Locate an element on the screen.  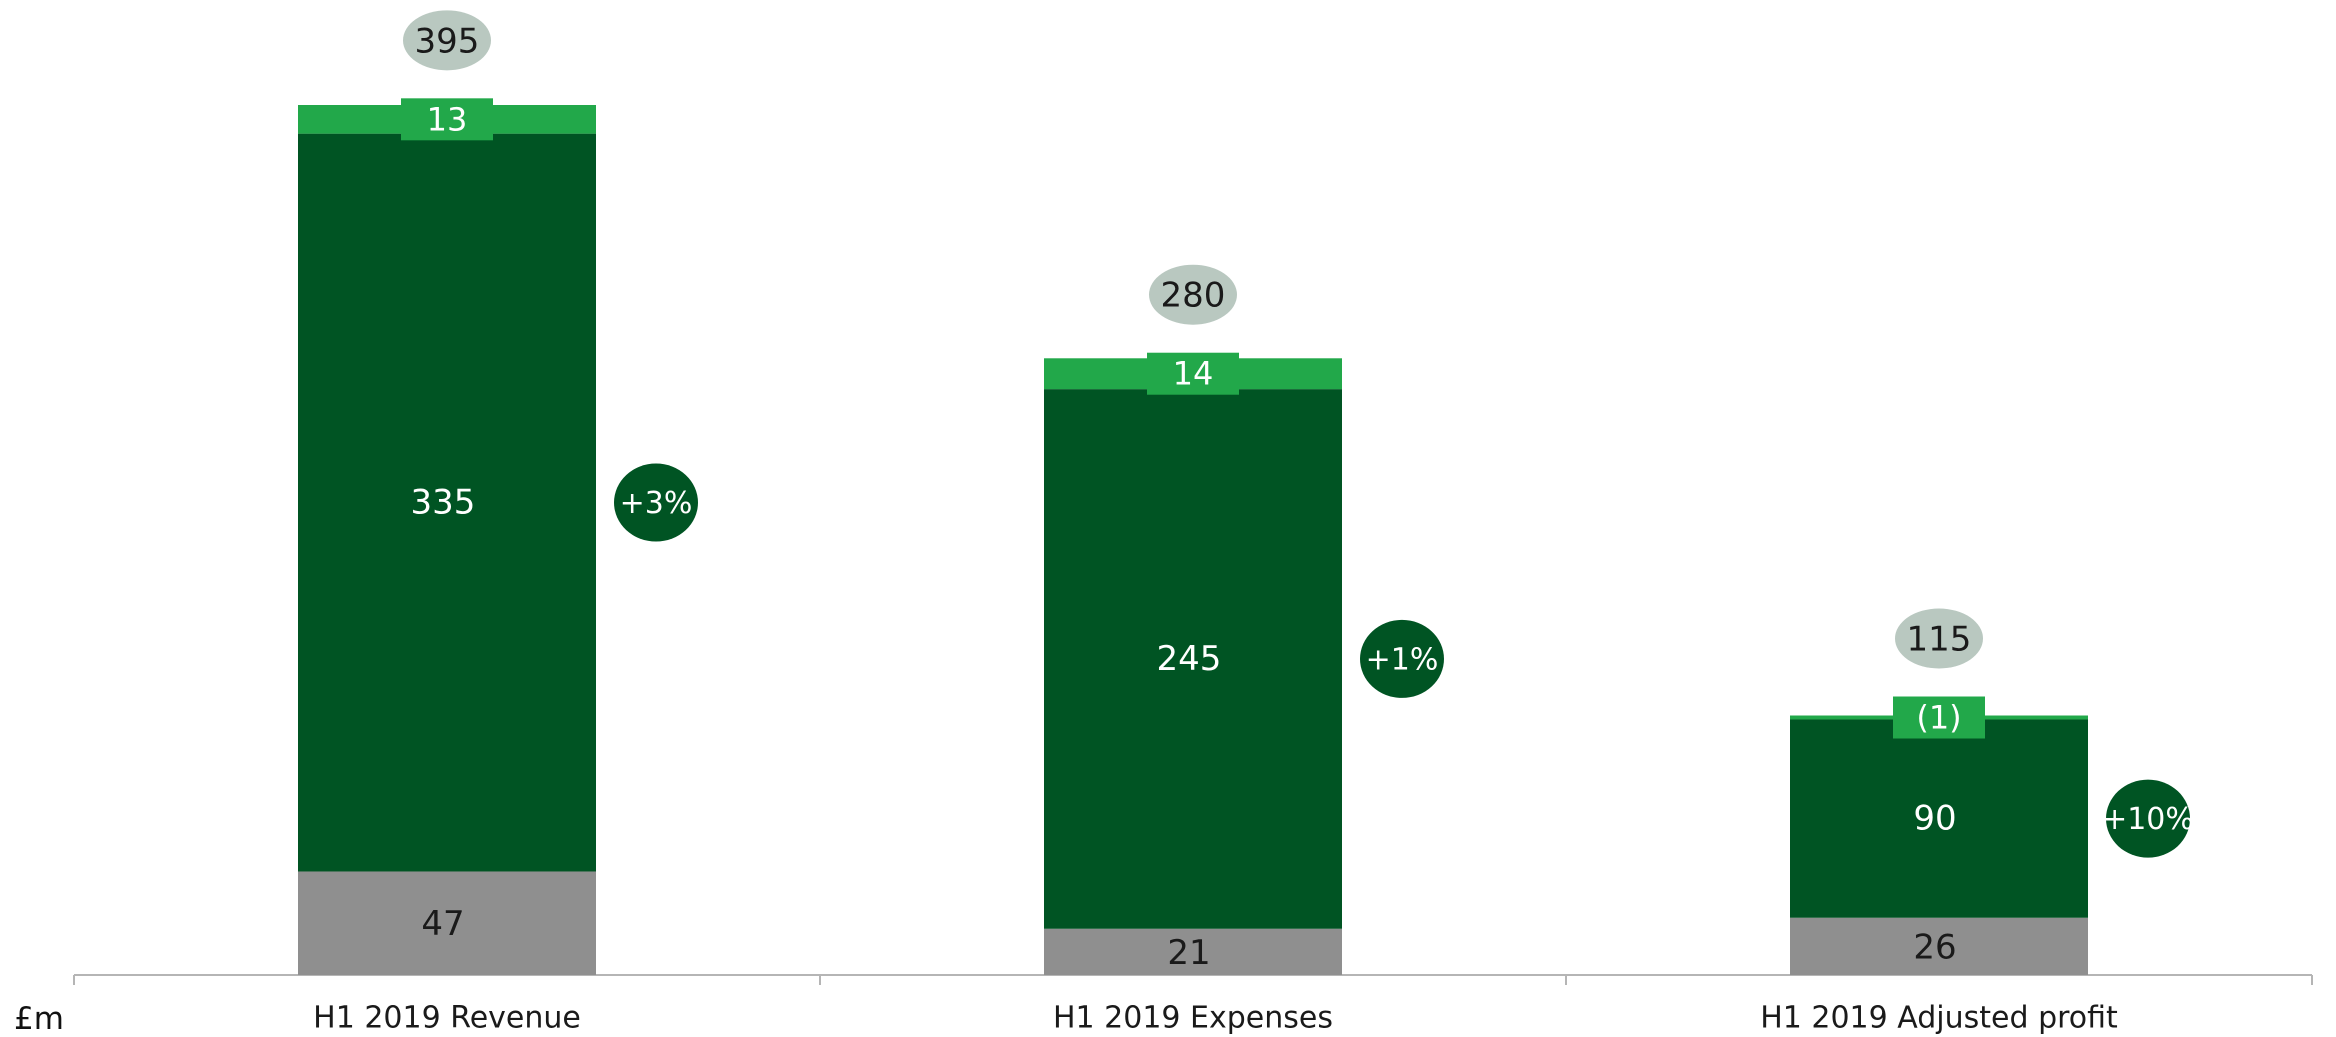
total-label: 115 is located at coordinates (1939, 640).